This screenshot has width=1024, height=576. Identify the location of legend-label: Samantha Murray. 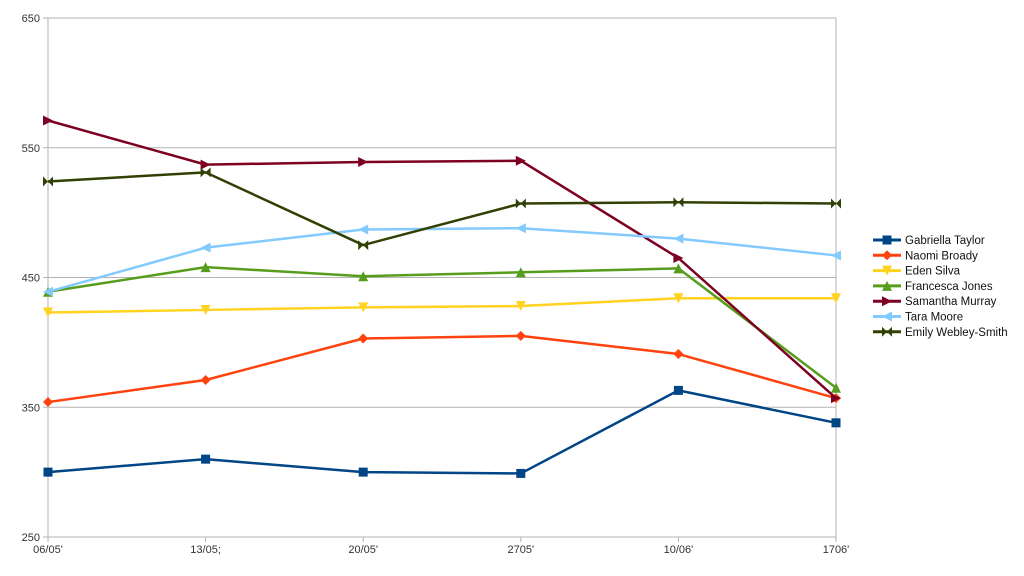
(951, 302).